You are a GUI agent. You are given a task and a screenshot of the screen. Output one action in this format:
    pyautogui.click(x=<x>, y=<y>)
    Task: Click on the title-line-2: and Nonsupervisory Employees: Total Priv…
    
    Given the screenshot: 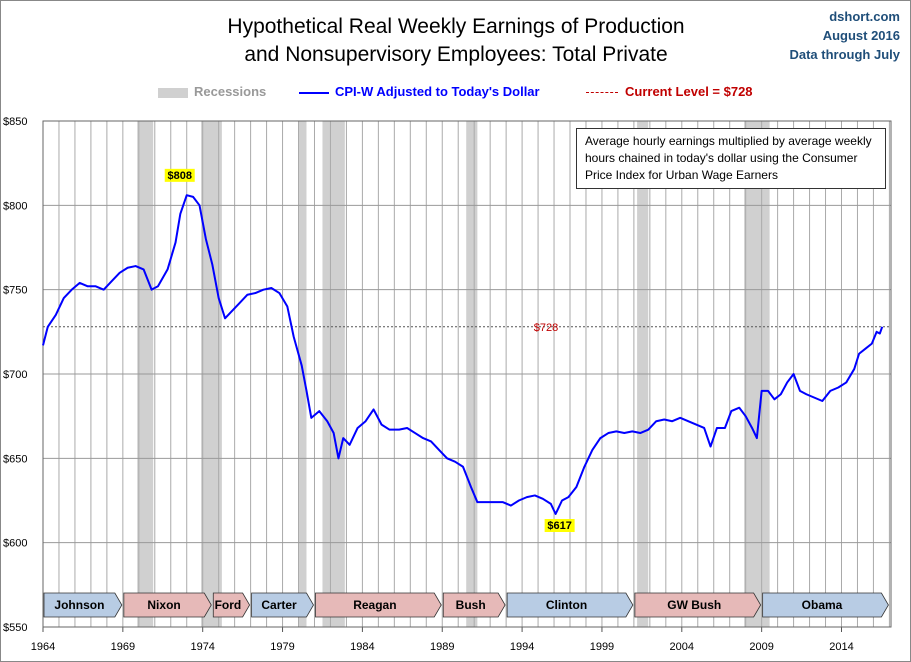 What is the action you would take?
    pyautogui.click(x=456, y=54)
    